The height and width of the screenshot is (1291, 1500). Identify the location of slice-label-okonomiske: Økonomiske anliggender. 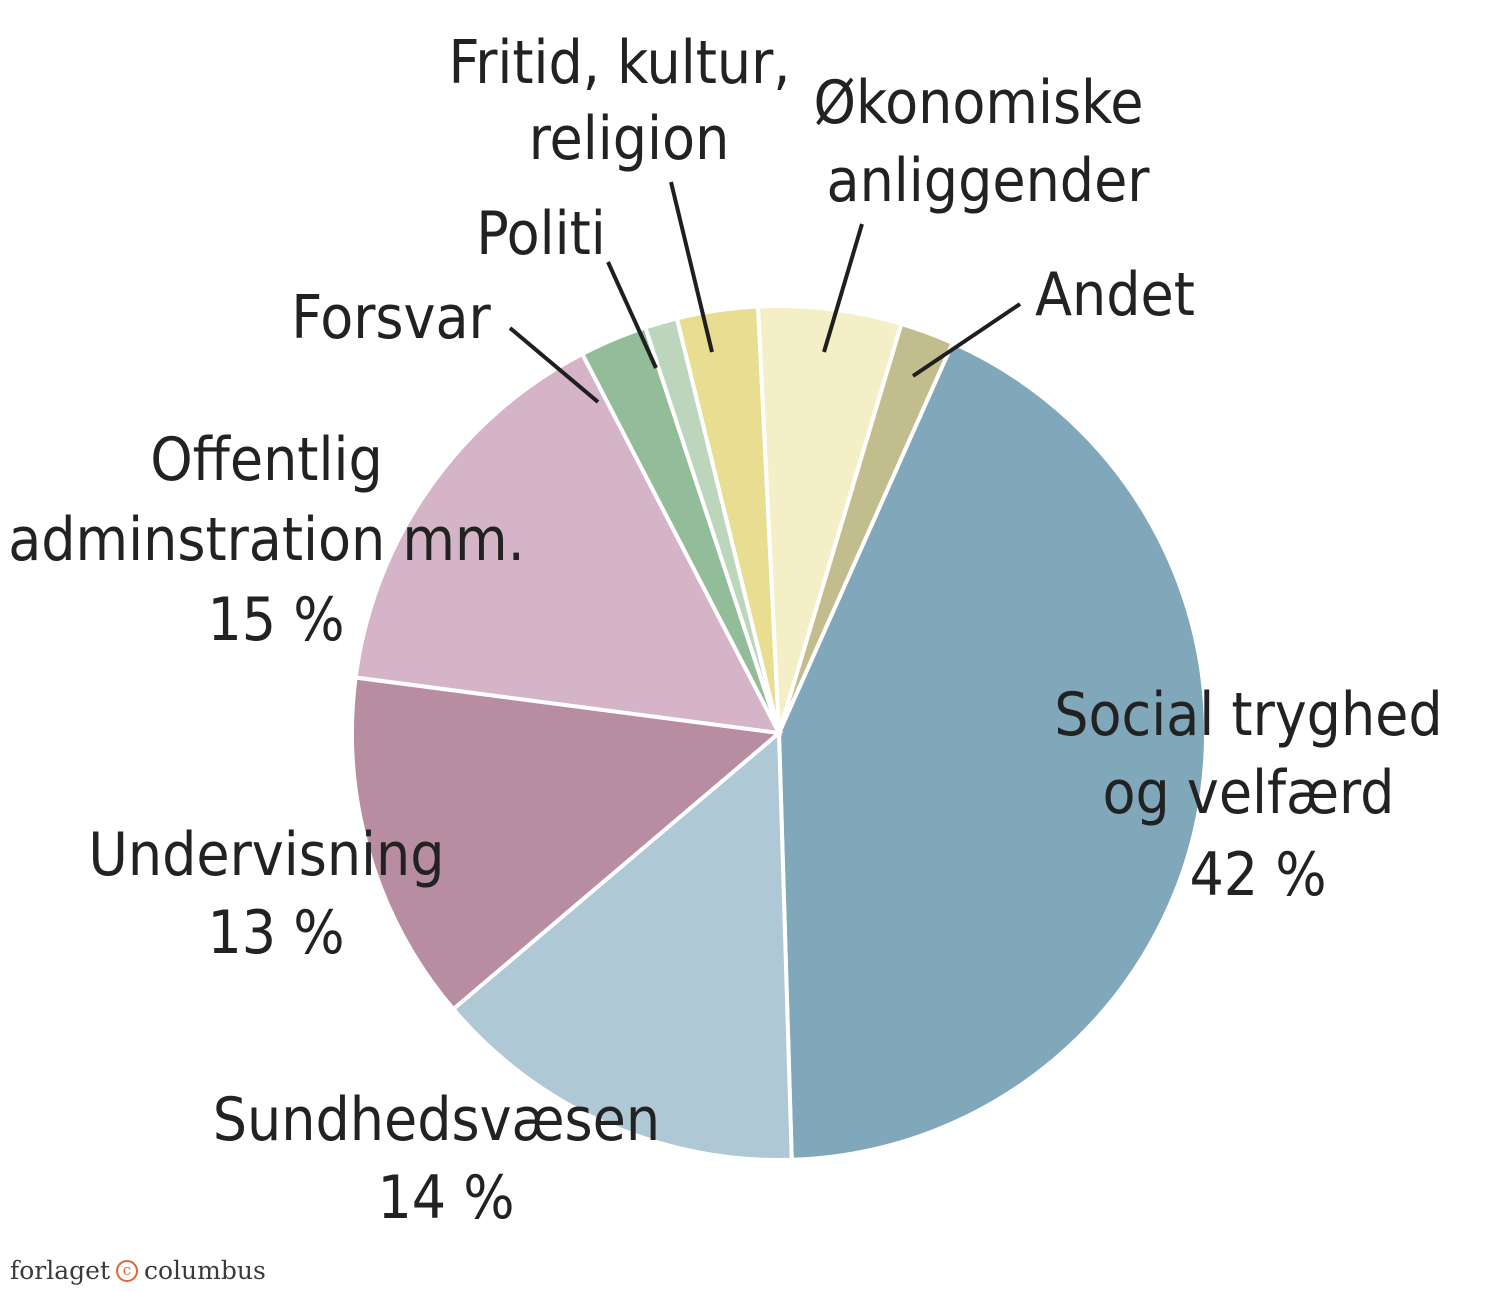
(988, 142).